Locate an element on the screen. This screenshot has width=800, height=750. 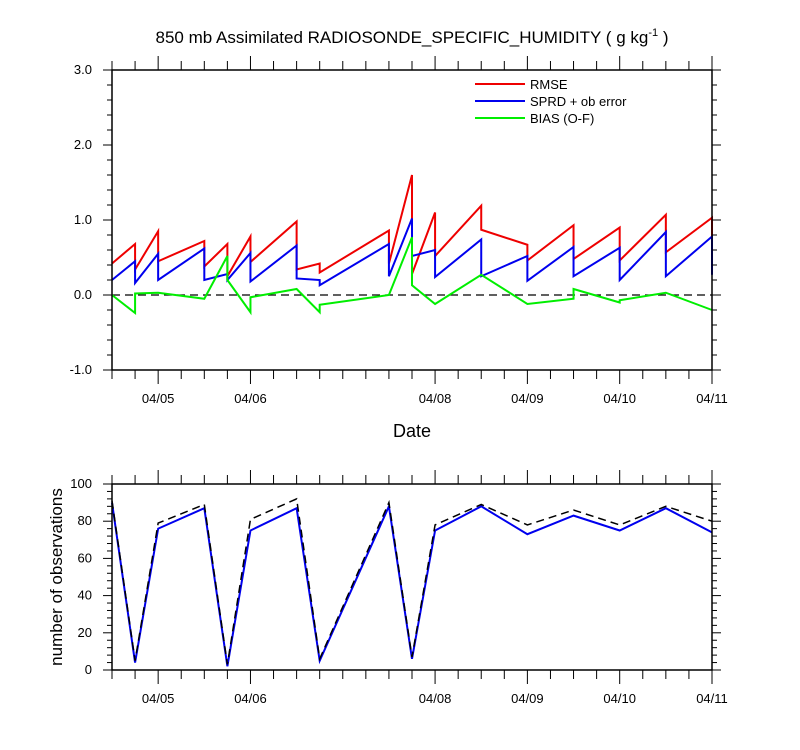
y-tick-label: 100 is located at coordinates (81, 483).